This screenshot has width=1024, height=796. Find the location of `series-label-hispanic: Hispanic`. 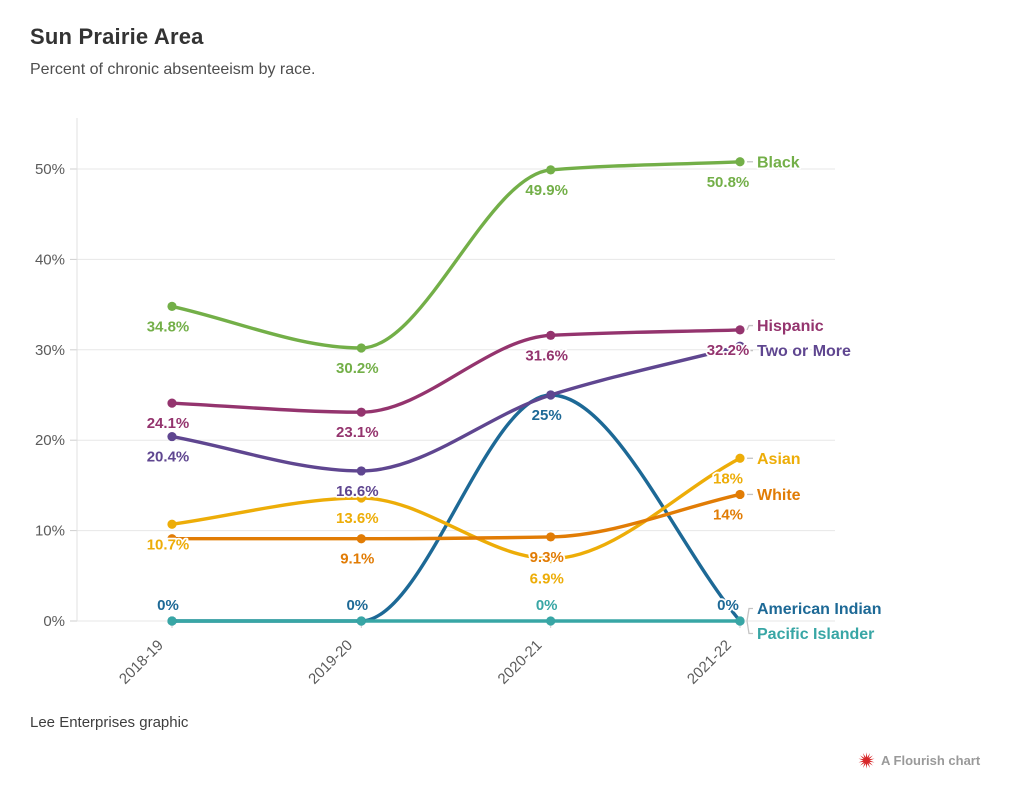

series-label-hispanic: Hispanic is located at coordinates (790, 326).